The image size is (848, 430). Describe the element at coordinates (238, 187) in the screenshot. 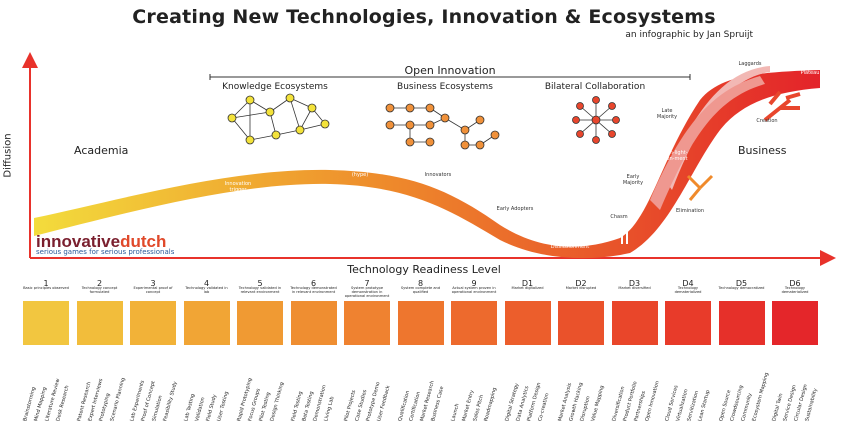

I see `innovation-trigger-label: Innovation trigger` at that location.